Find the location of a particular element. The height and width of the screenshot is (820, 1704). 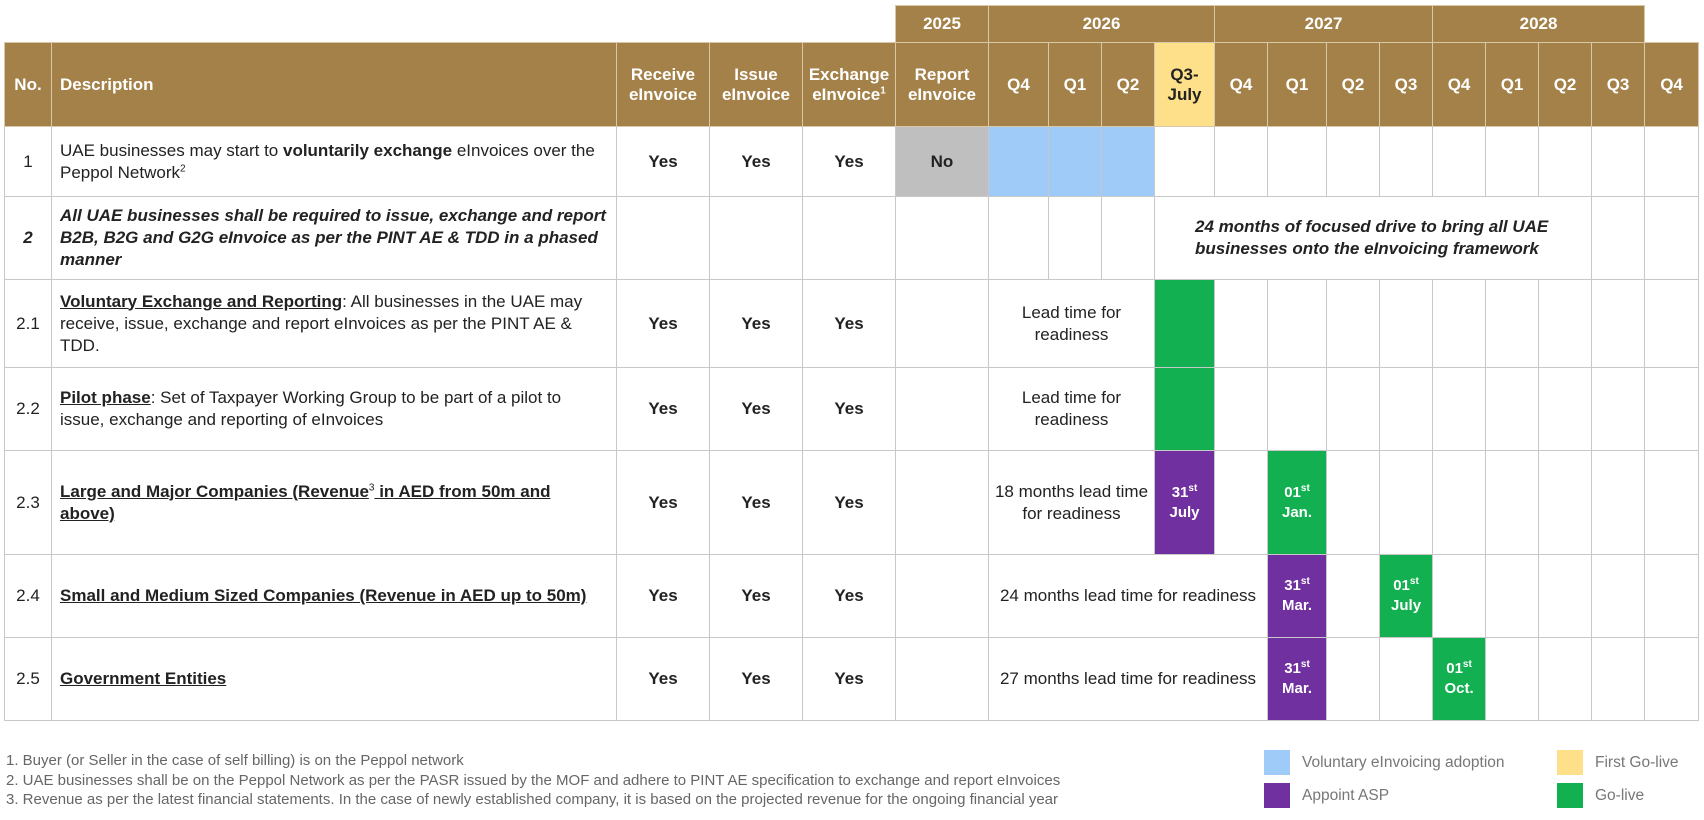

timeline-cell: 01st July is located at coordinates (1406, 596).